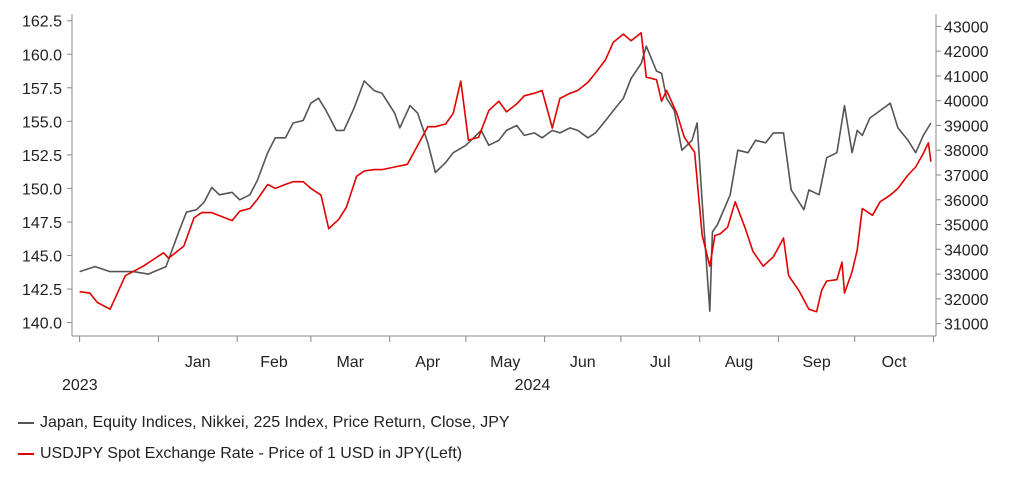 The width and height of the screenshot is (1022, 487). What do you see at coordinates (660, 362) in the screenshot?
I see `x-tick-label: Jul` at bounding box center [660, 362].